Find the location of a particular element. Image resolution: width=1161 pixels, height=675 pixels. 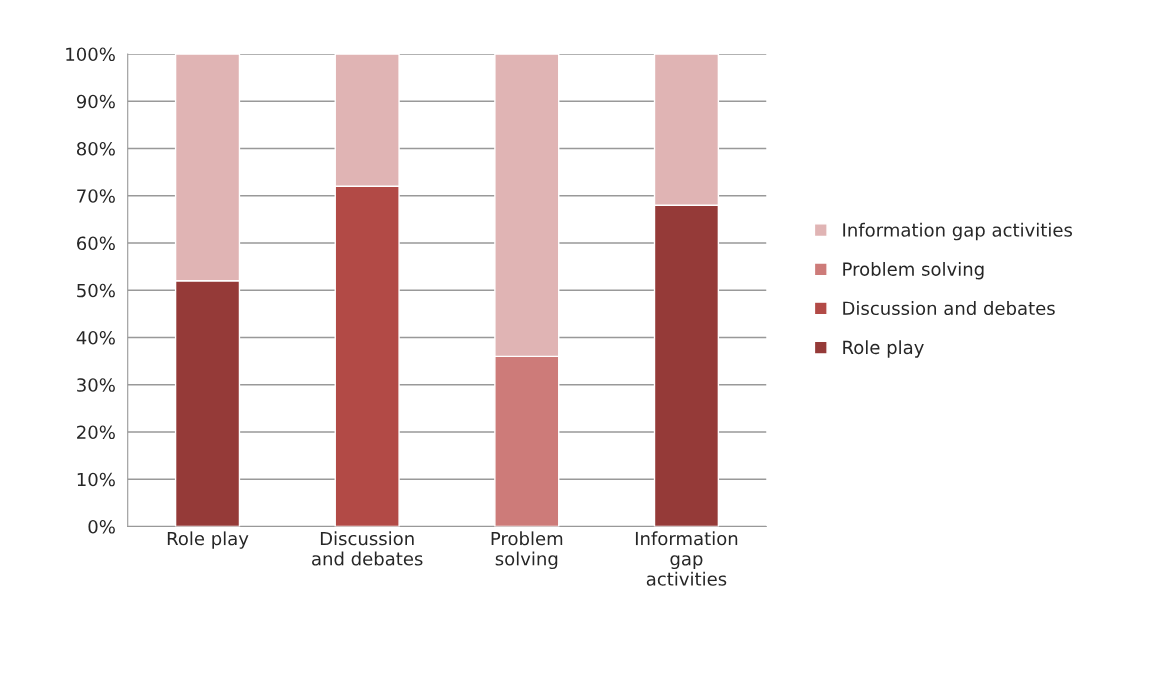

y-tick-label: 60% is located at coordinates (96, 243).